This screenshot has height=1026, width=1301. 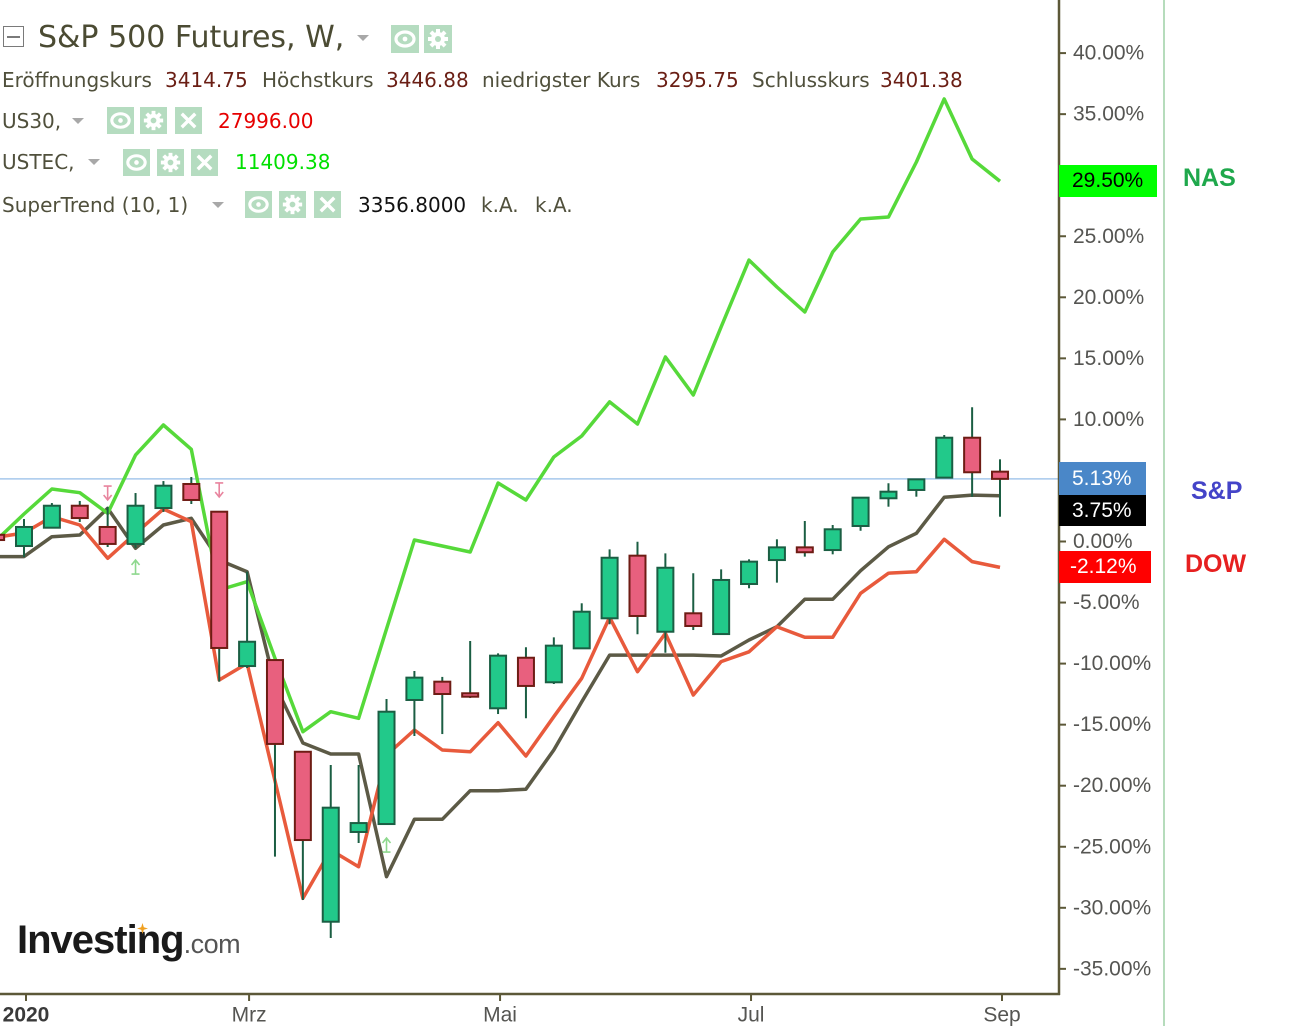 I want to click on study-supertrend-dropdown-icon, so click(x=218, y=205).